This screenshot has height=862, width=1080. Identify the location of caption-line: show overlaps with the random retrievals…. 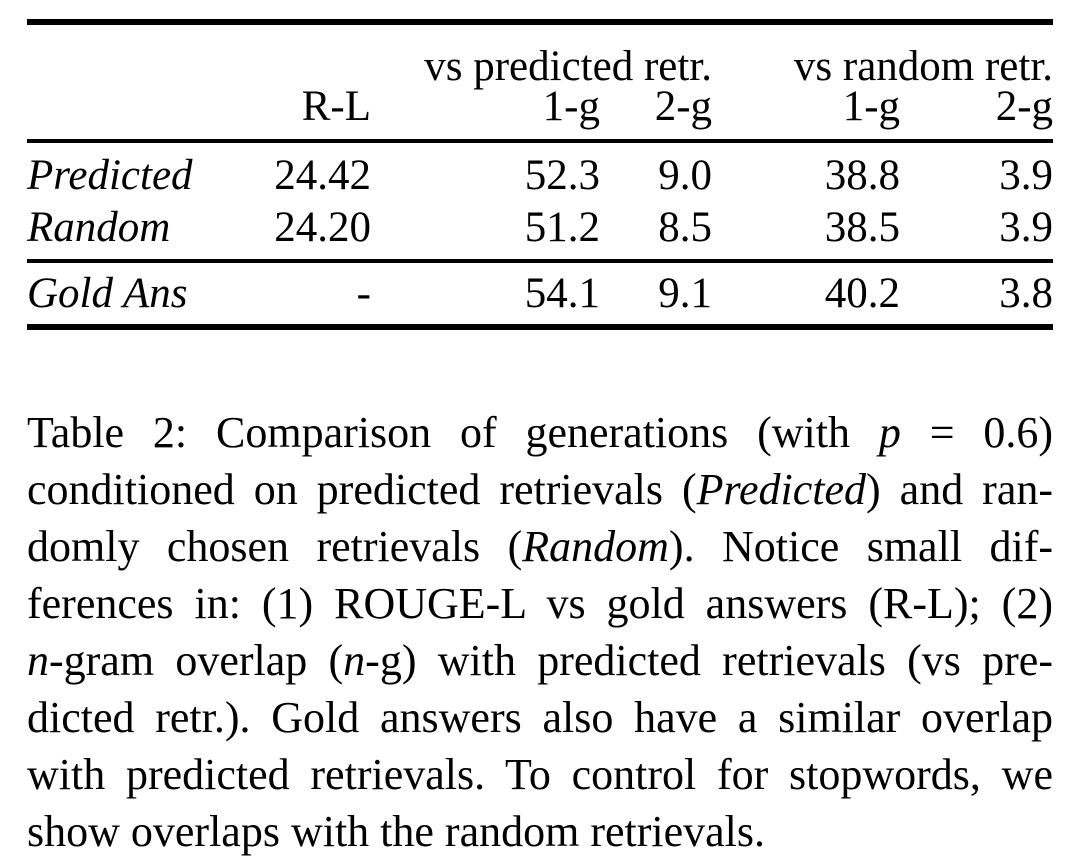
(540, 831).